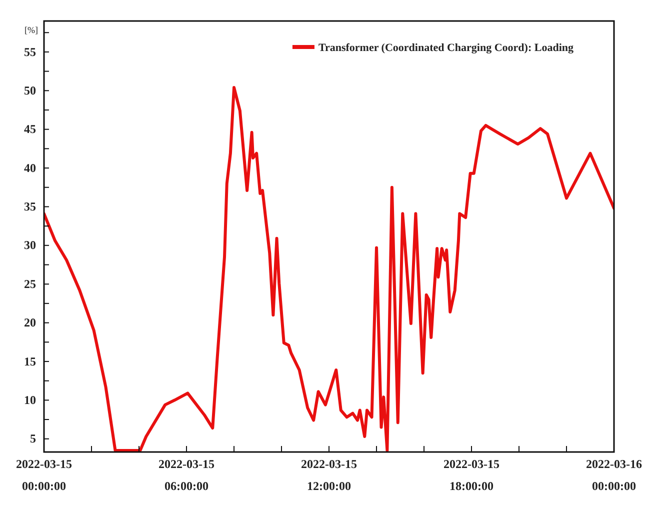 The height and width of the screenshot is (511, 650). I want to click on y-tick-label: 20, so click(30, 323).